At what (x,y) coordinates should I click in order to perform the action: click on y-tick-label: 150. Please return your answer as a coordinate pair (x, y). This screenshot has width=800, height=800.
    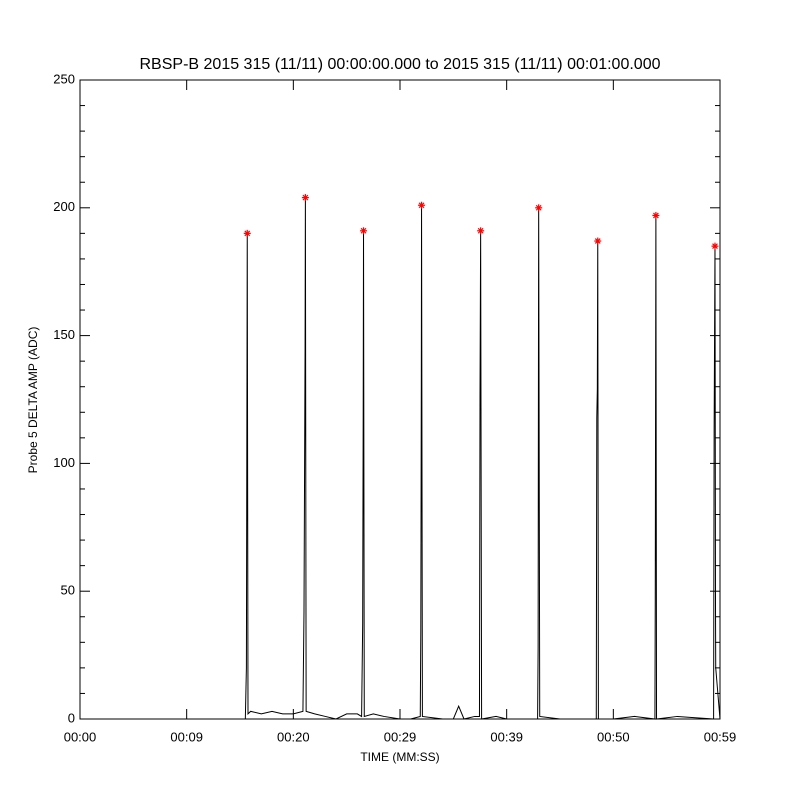
    Looking at the image, I should click on (64, 334).